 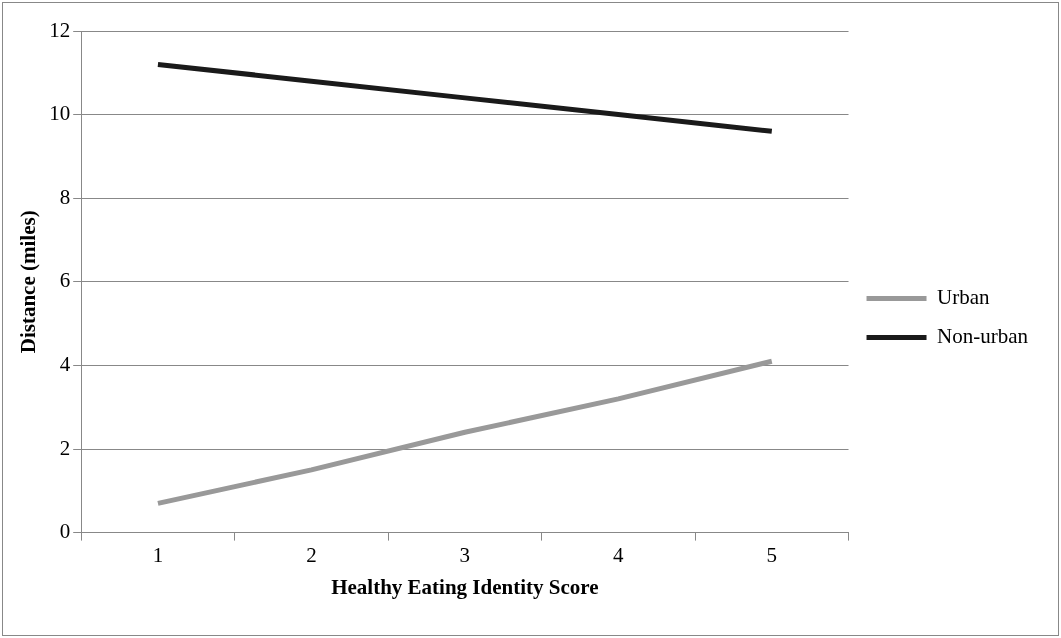 I want to click on y-tick-label: 8, so click(x=65, y=196).